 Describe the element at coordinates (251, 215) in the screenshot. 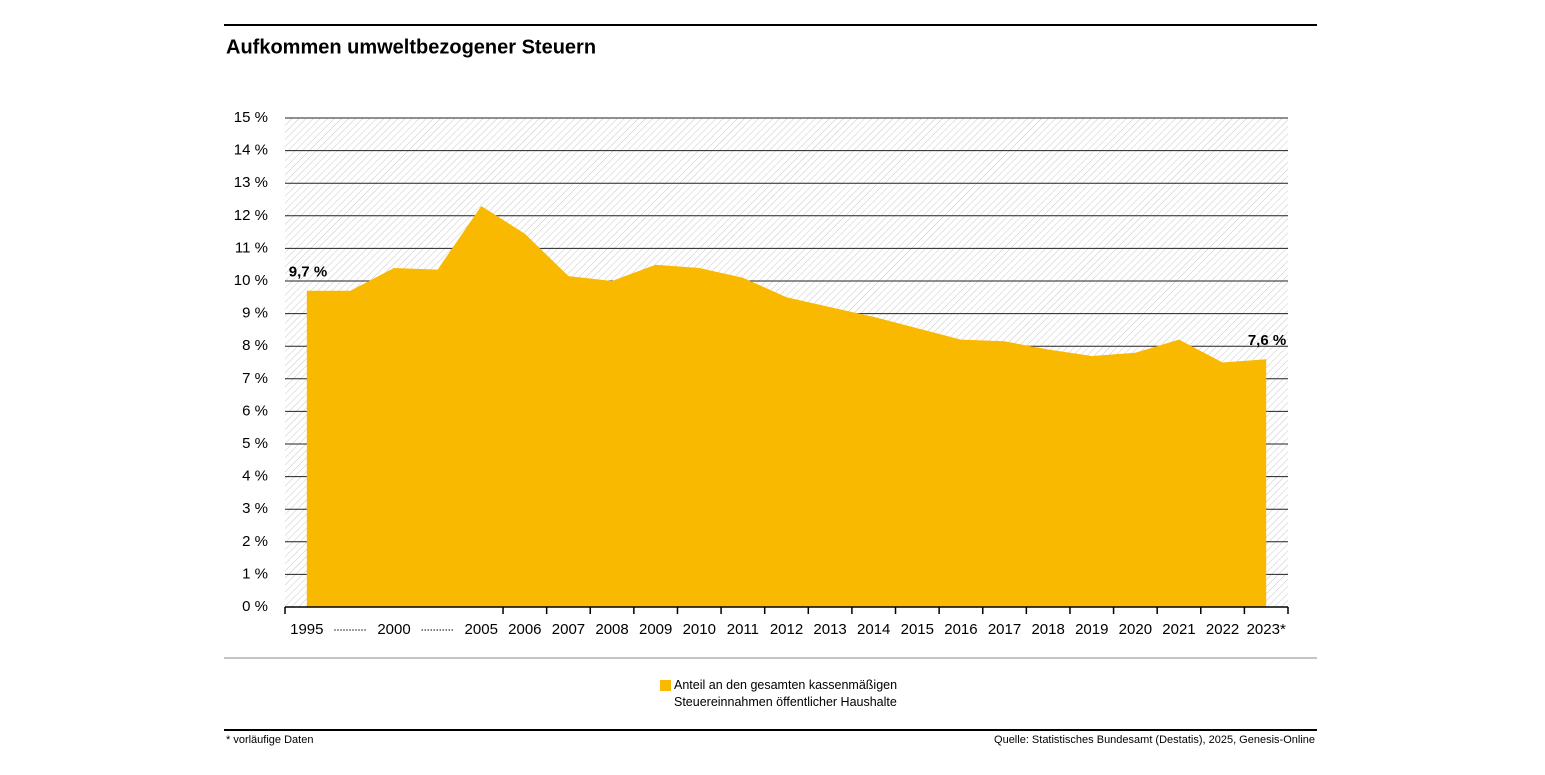

I see `y-tick-label: 12 %` at that location.